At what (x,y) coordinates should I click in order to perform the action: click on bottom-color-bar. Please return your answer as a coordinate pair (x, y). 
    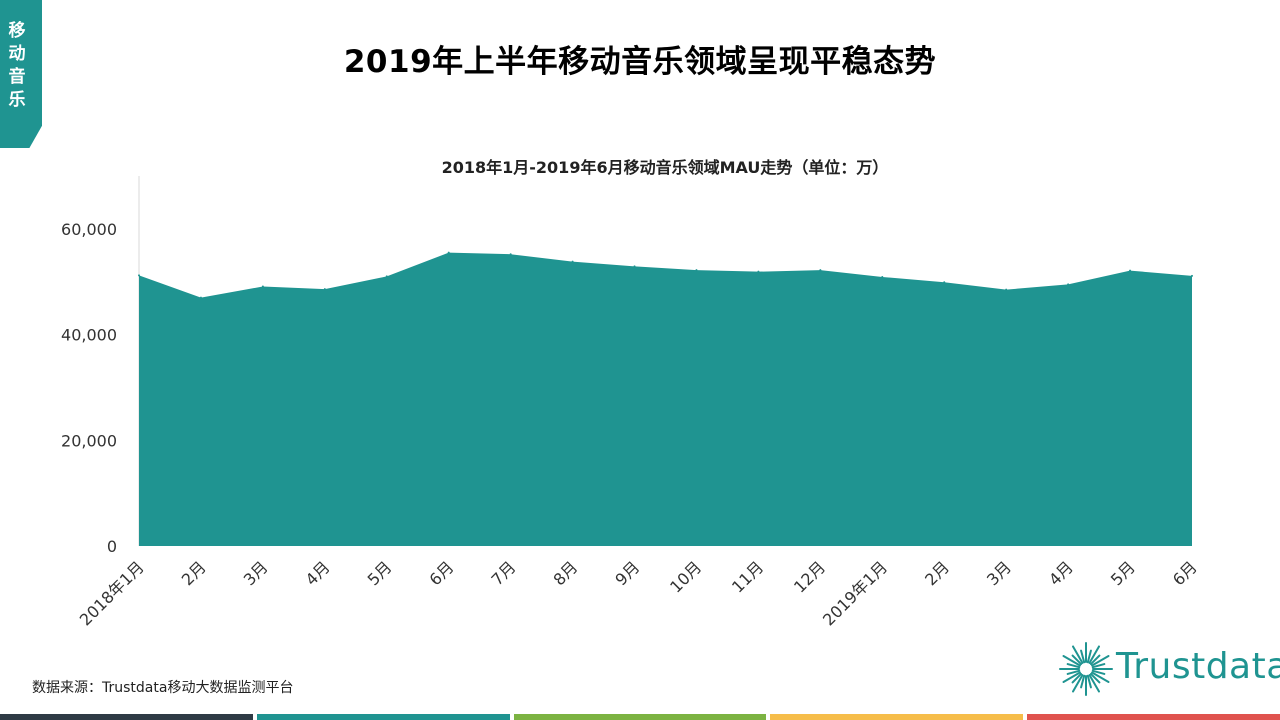
    Looking at the image, I should click on (640, 717).